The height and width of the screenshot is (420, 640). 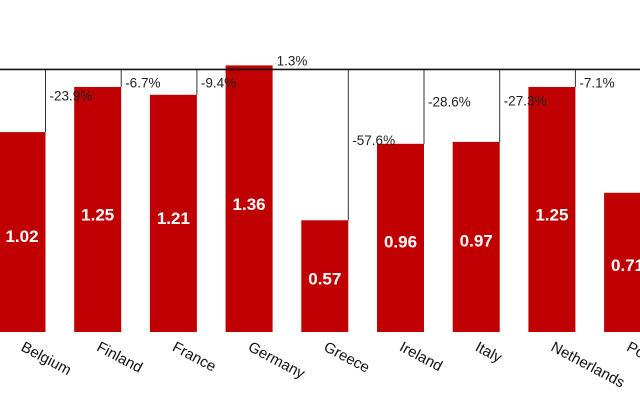 I want to click on change-label: -9.4%, so click(x=218, y=82).